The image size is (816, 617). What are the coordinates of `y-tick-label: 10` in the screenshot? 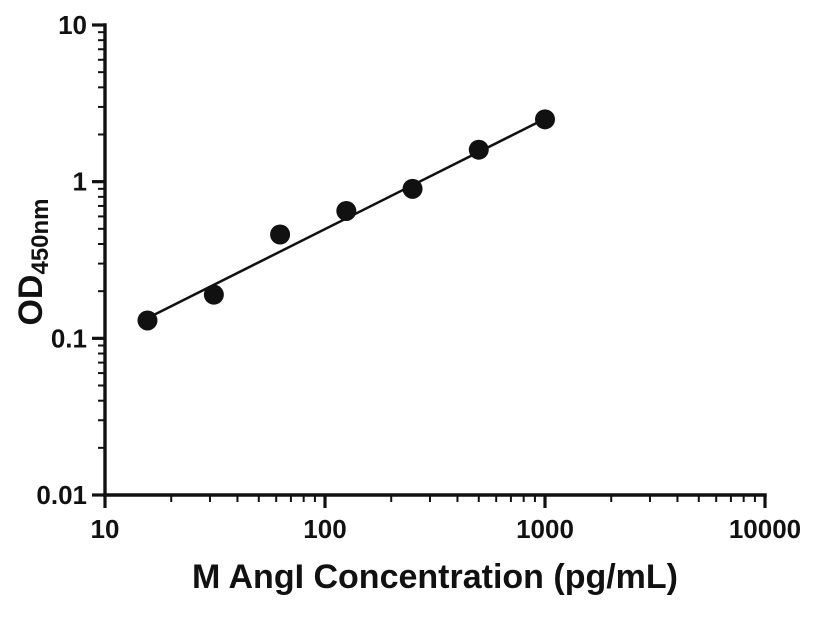 It's located at (72, 25).